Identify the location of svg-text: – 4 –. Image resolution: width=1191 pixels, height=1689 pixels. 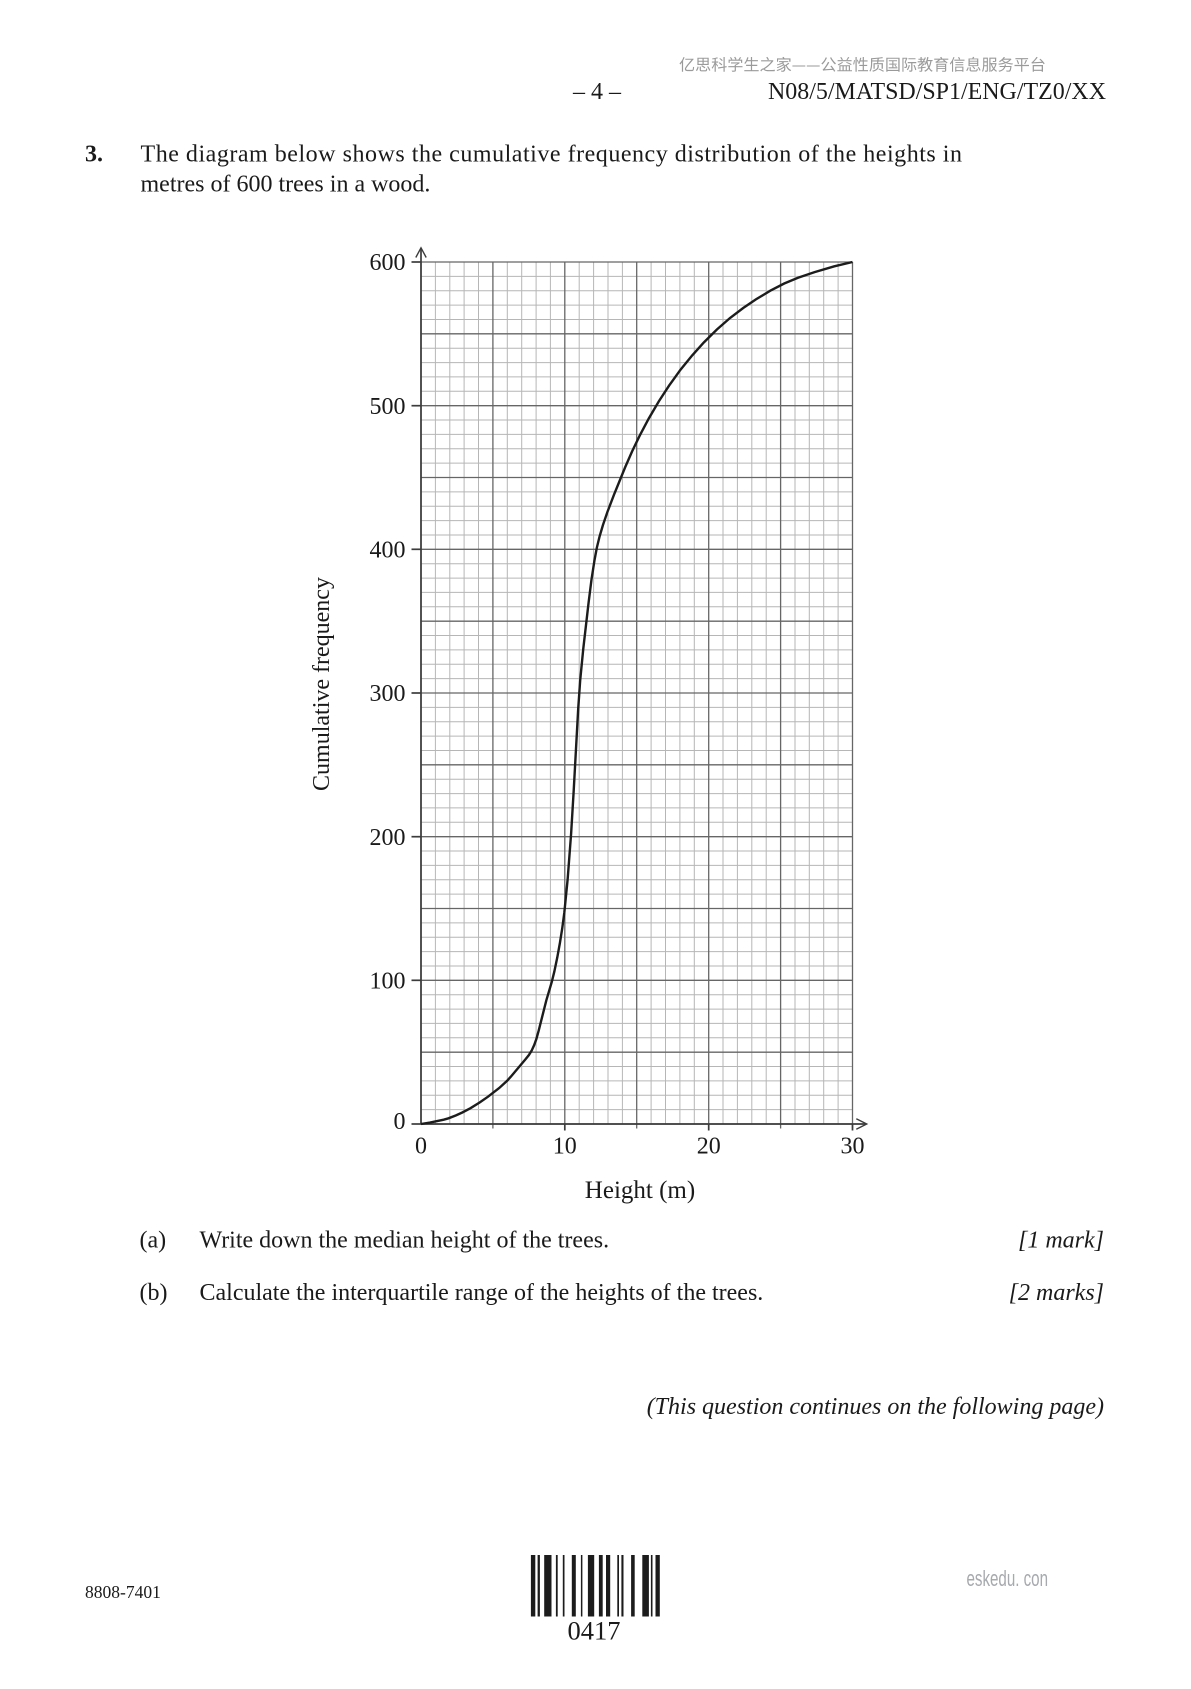
(597, 92).